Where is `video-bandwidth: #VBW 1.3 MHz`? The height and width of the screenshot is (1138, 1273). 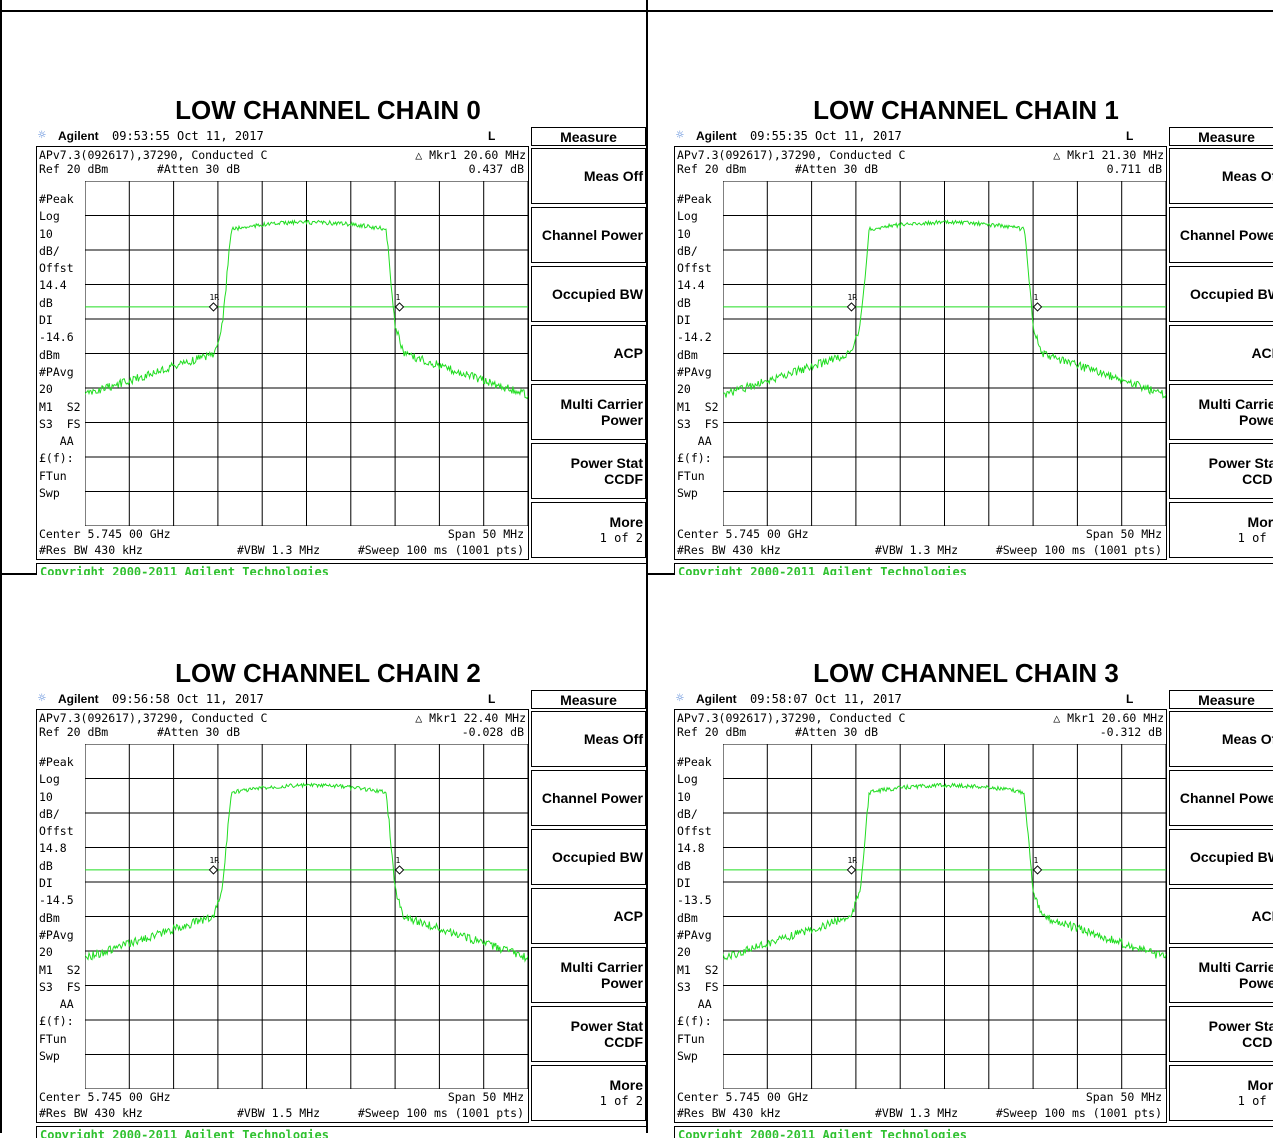
video-bandwidth: #VBW 1.3 MHz is located at coordinates (917, 550).